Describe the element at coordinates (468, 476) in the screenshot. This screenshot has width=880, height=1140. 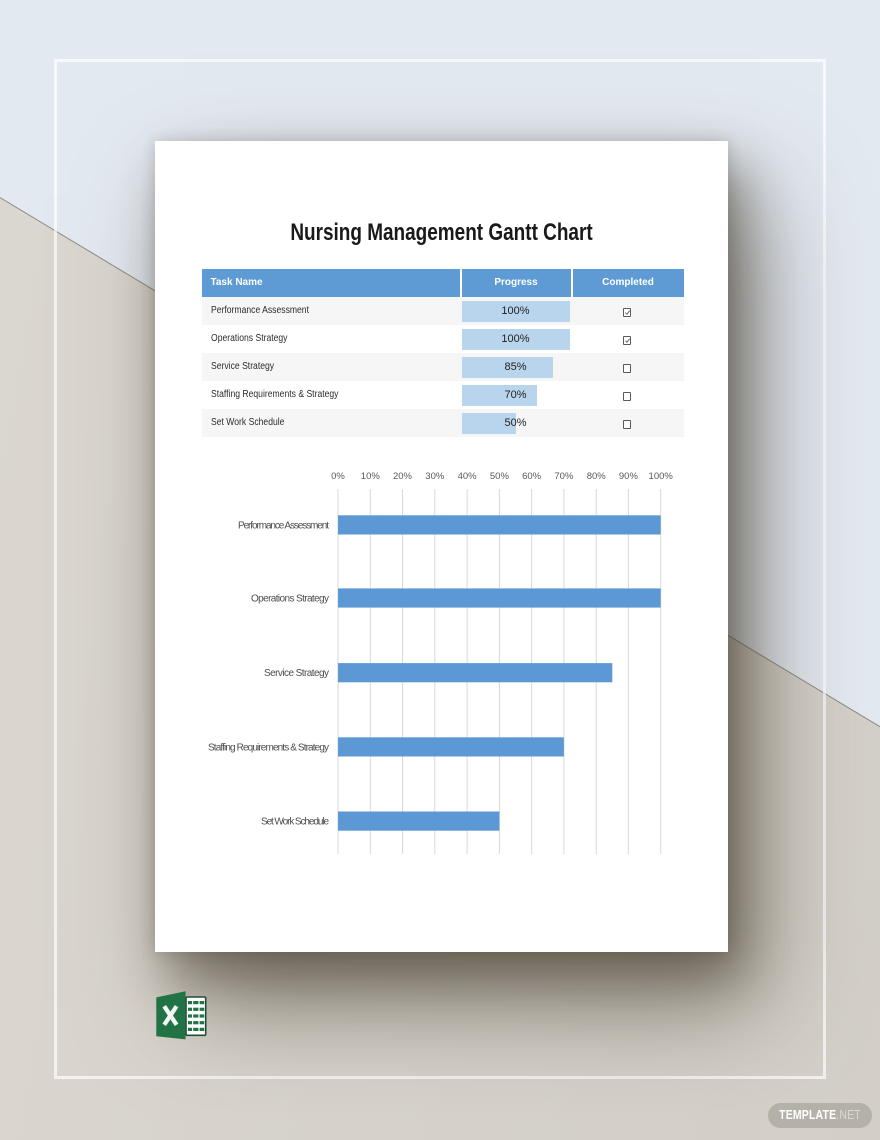
I see `svg-text: 40%` at that location.